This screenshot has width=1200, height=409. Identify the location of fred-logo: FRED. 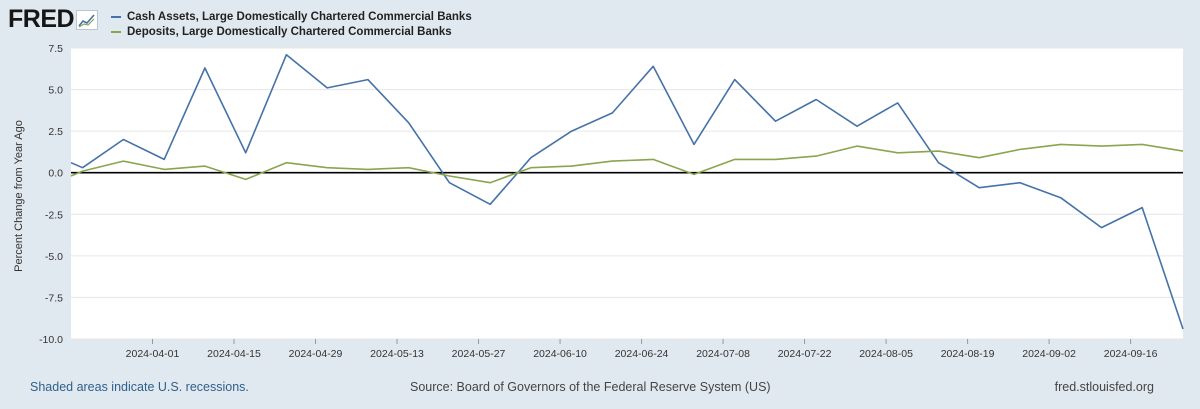
(53, 19).